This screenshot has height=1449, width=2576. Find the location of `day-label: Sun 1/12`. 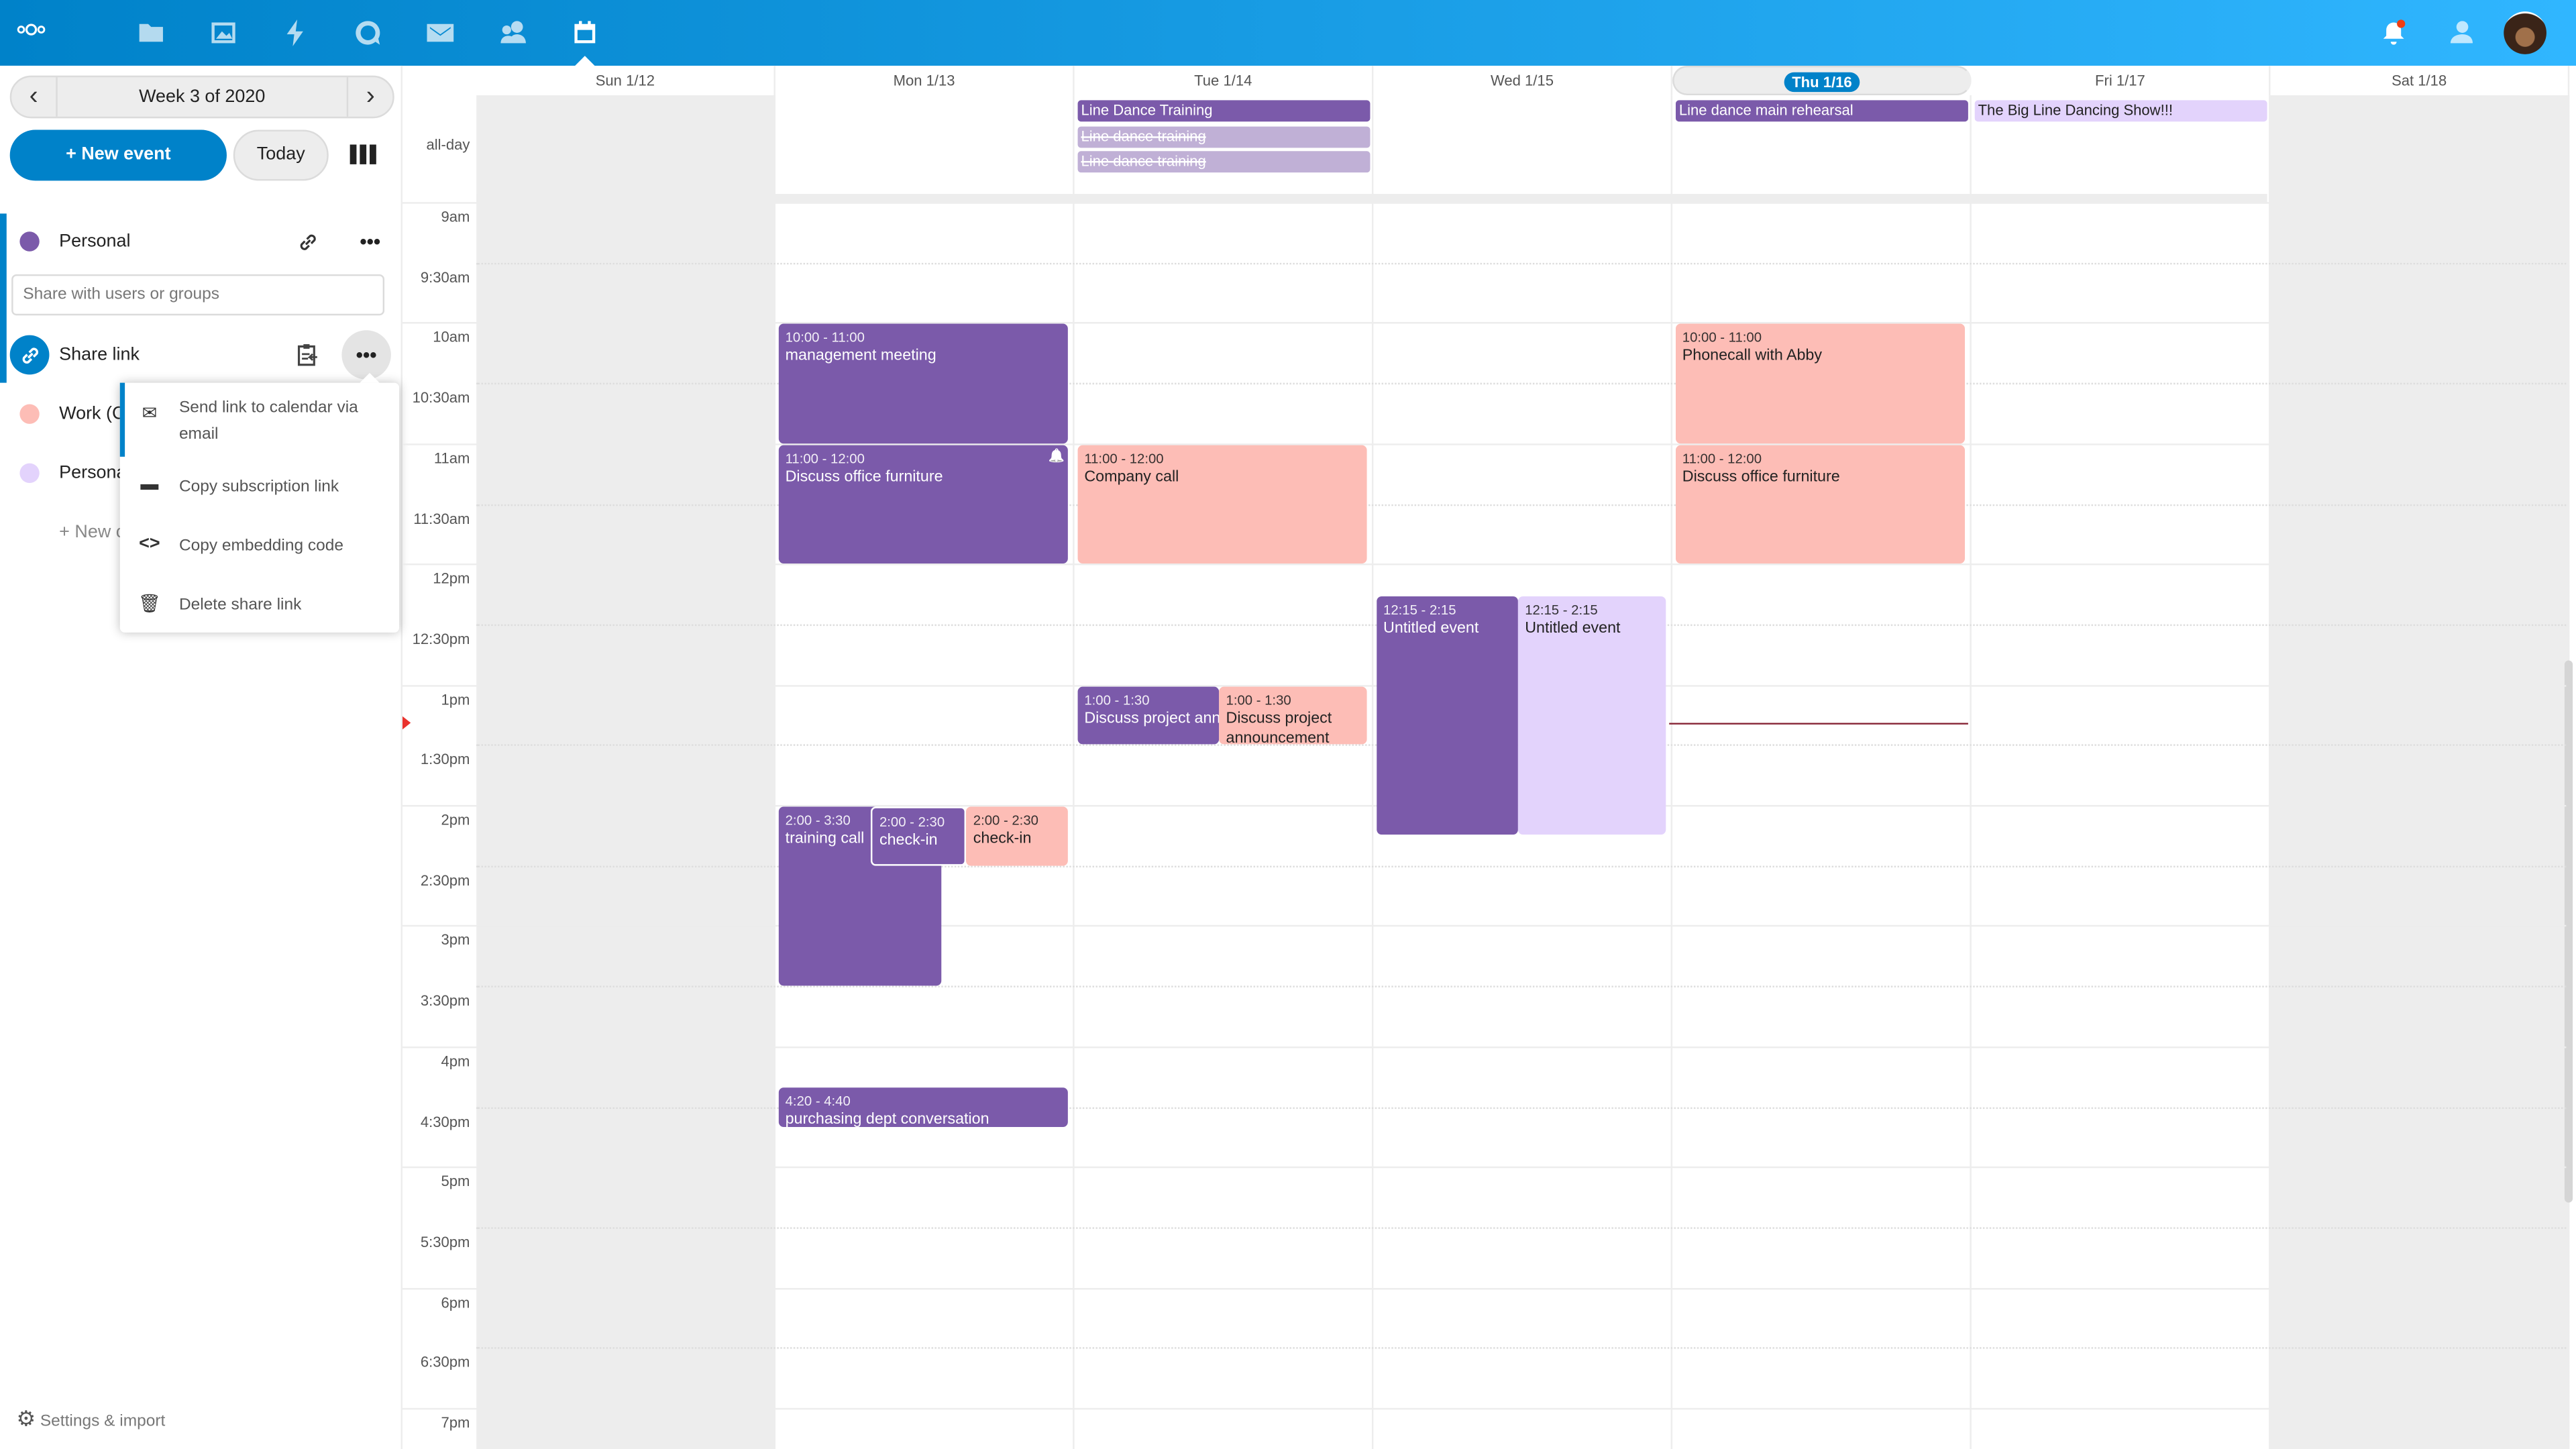

day-label: Sun 1/12 is located at coordinates (625, 80).